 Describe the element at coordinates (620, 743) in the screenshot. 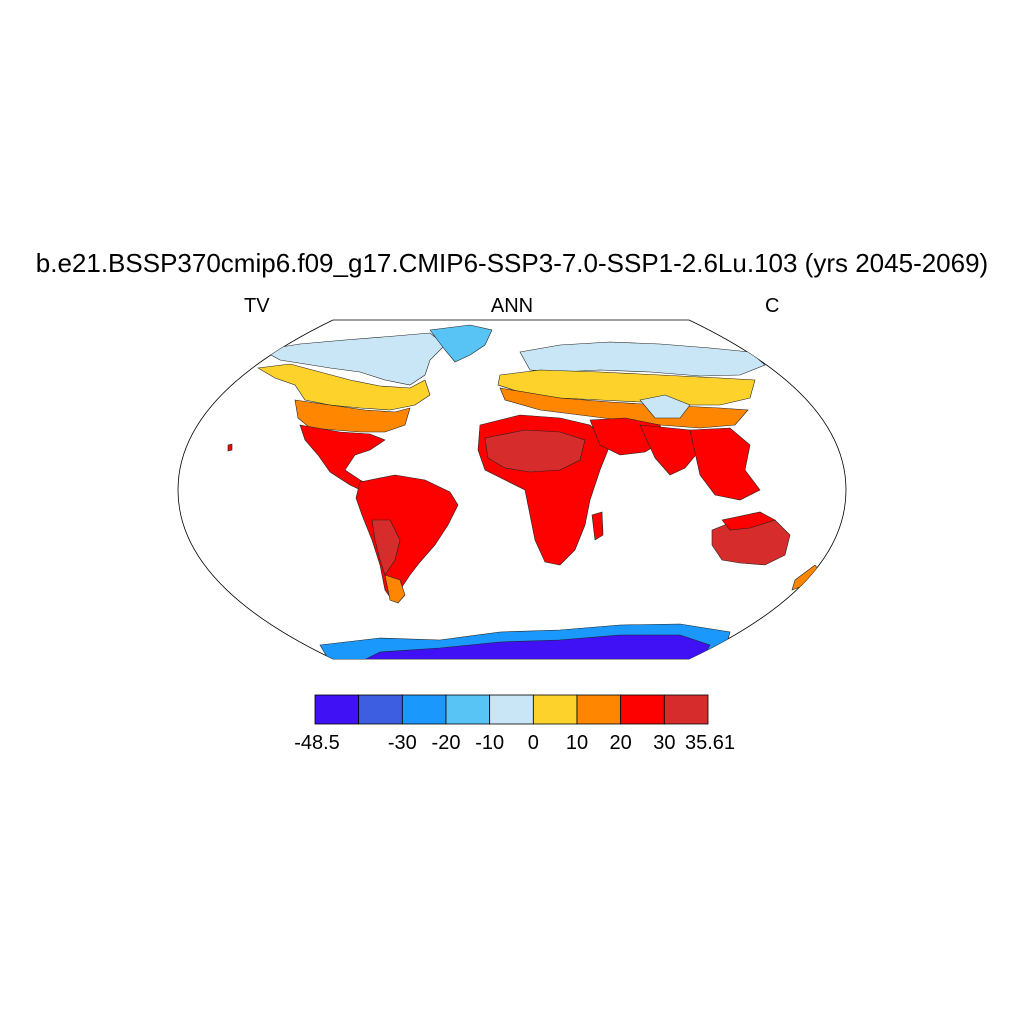

I see `colorbar-tick-label: 20` at that location.